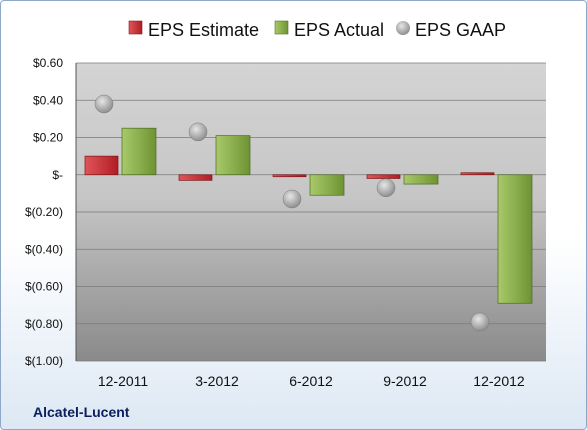 The width and height of the screenshot is (587, 430). Describe the element at coordinates (281, 27) in the screenshot. I see `legend-swatch-actual` at that location.